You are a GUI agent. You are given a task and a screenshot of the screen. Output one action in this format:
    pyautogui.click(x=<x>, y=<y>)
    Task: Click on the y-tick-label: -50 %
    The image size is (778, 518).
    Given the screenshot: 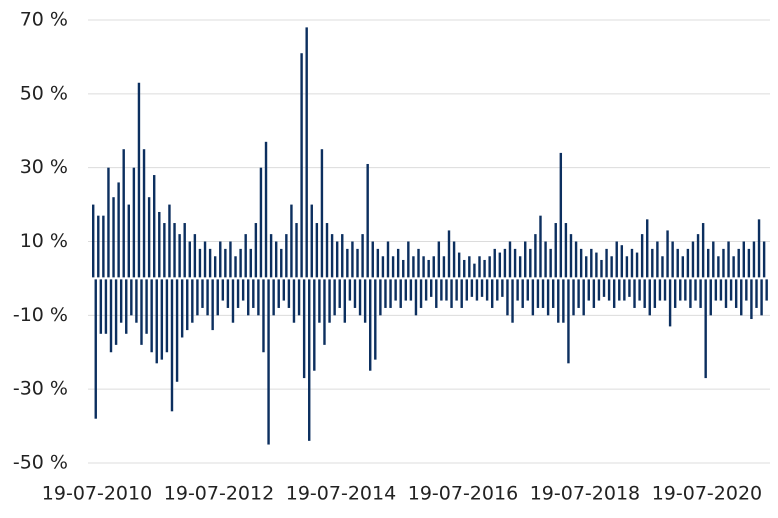 What is the action you would take?
    pyautogui.click(x=40, y=463)
    